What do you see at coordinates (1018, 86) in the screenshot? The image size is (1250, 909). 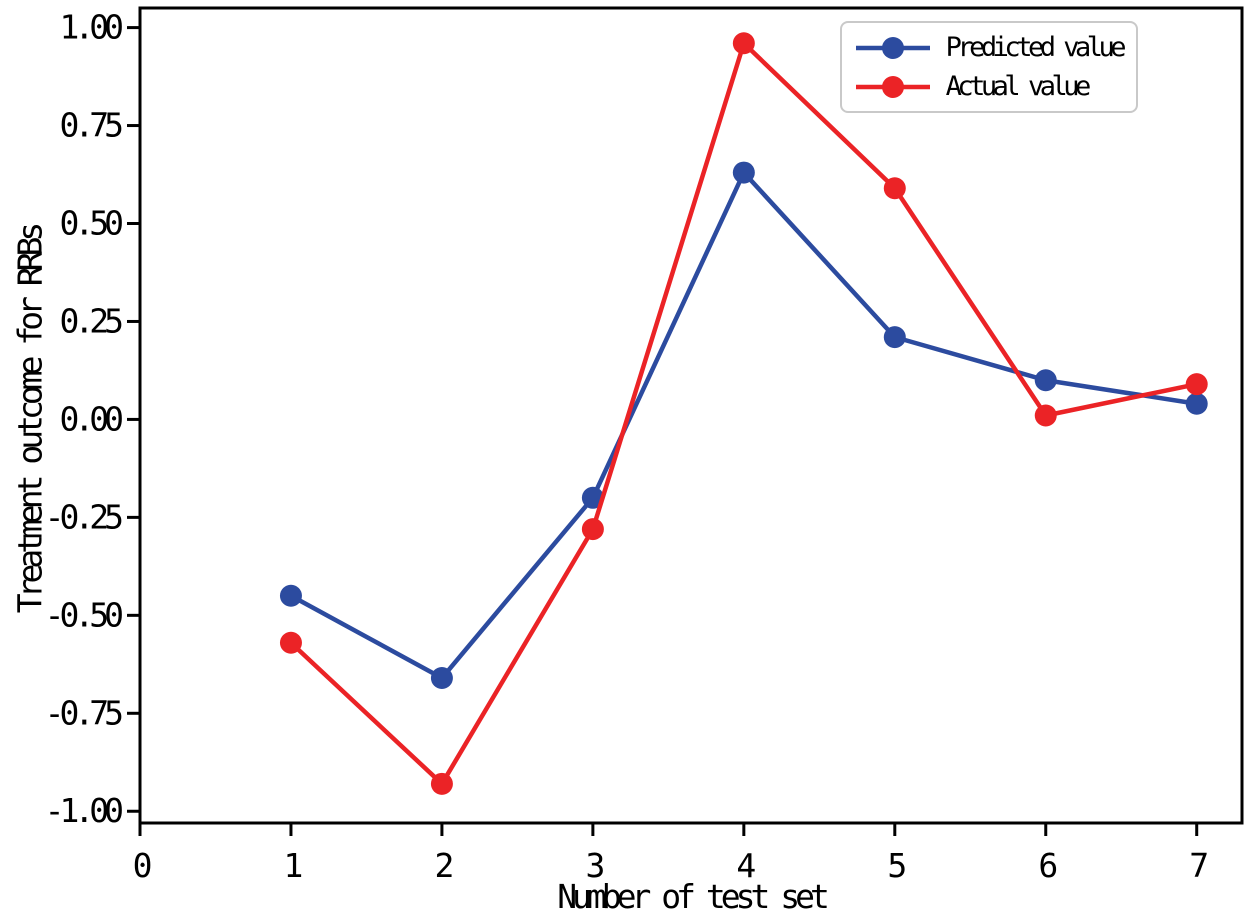 I see `legend-label-actual: Actual value` at bounding box center [1018, 86].